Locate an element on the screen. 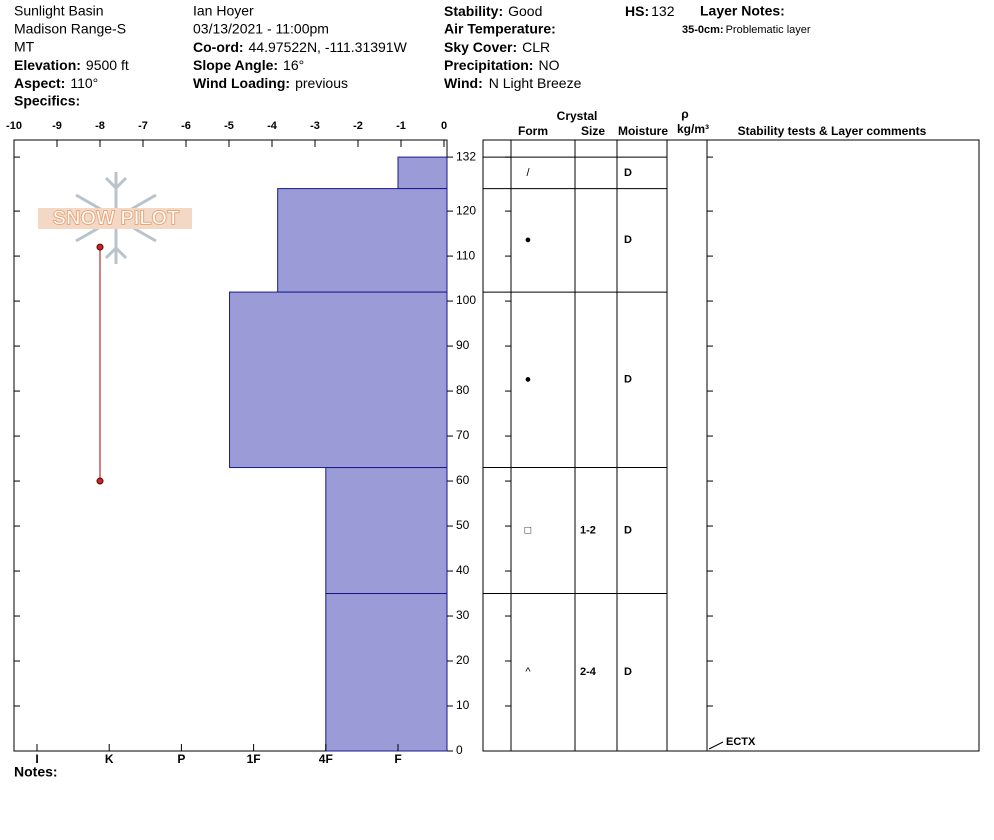 This screenshot has height=840, width=994. observer: Ian Hoyer is located at coordinates (223, 11).